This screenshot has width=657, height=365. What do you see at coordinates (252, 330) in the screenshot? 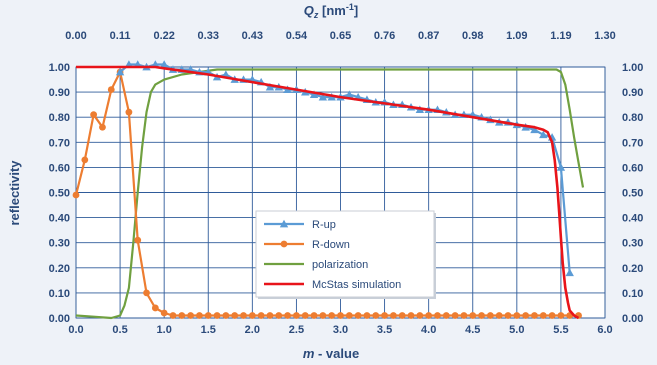
I see `x-tick-label: 2.0` at bounding box center [252, 330].